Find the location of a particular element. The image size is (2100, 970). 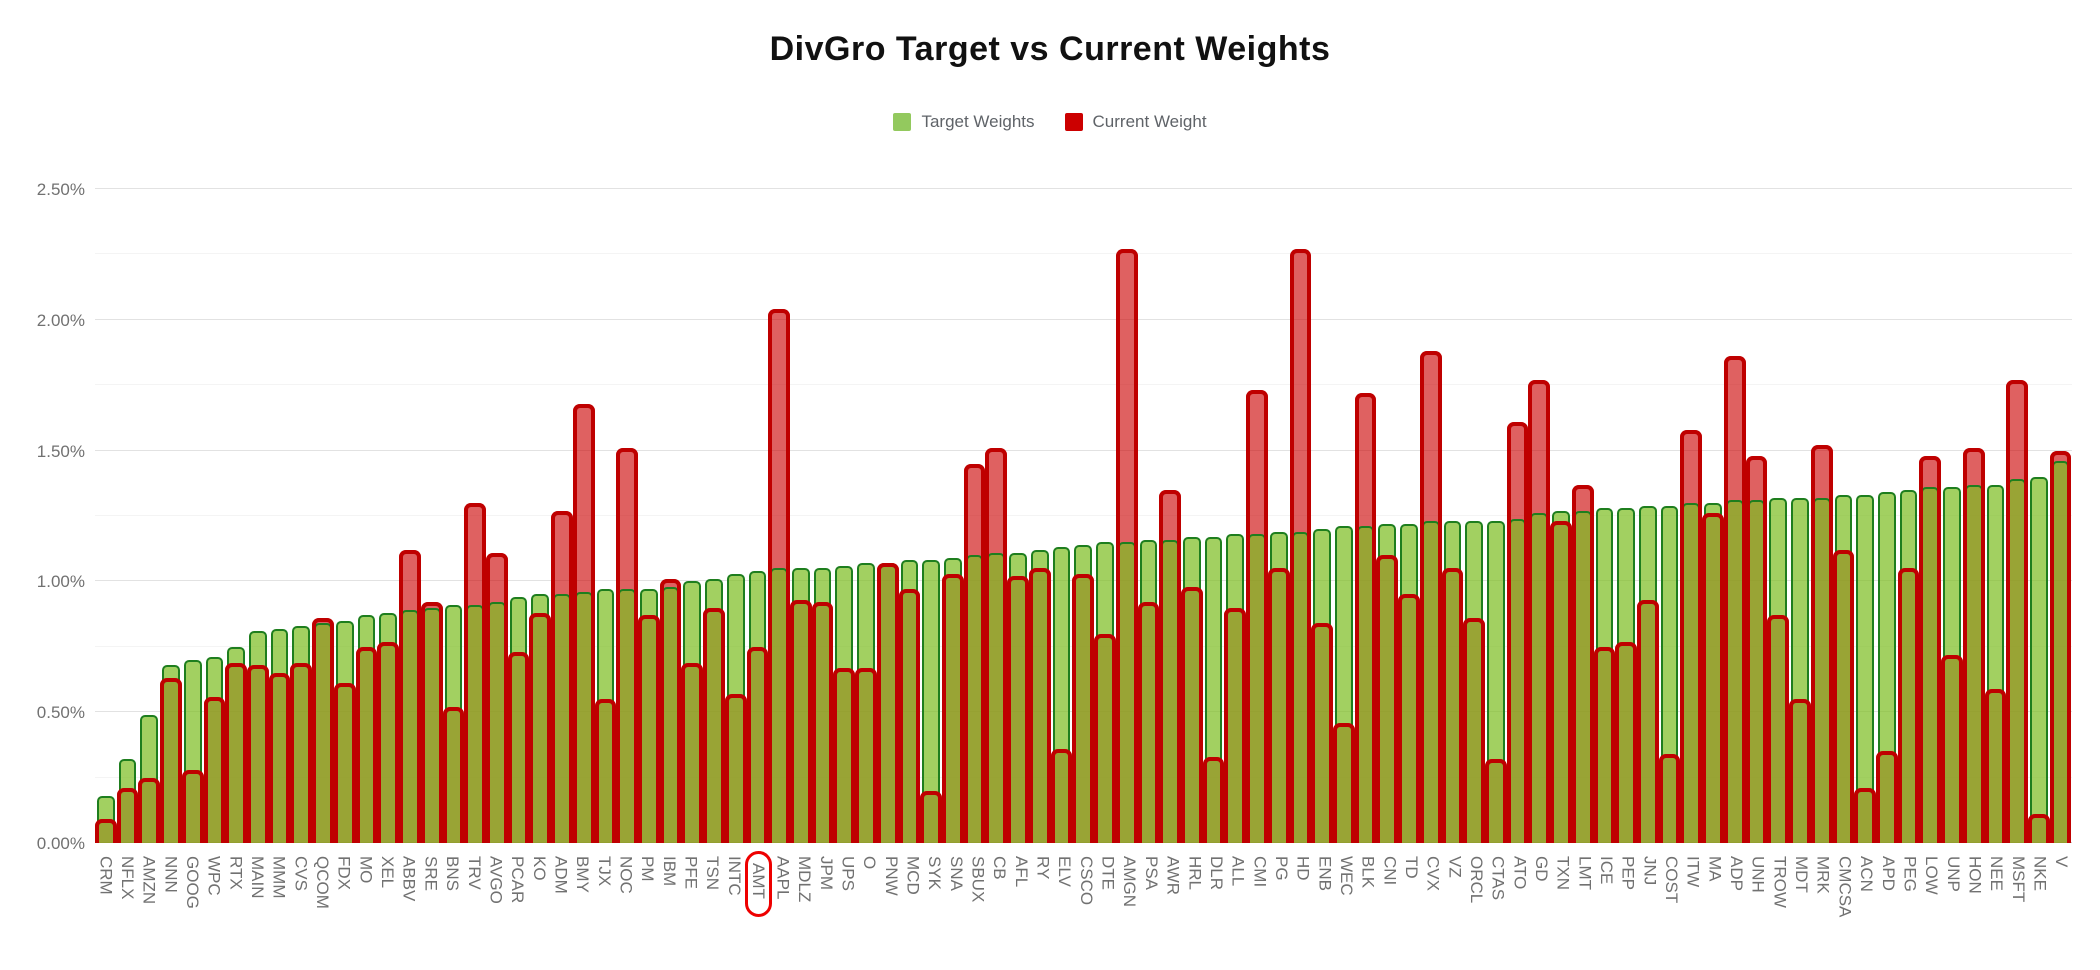

x-axis-label: CVS is located at coordinates (301, 873).